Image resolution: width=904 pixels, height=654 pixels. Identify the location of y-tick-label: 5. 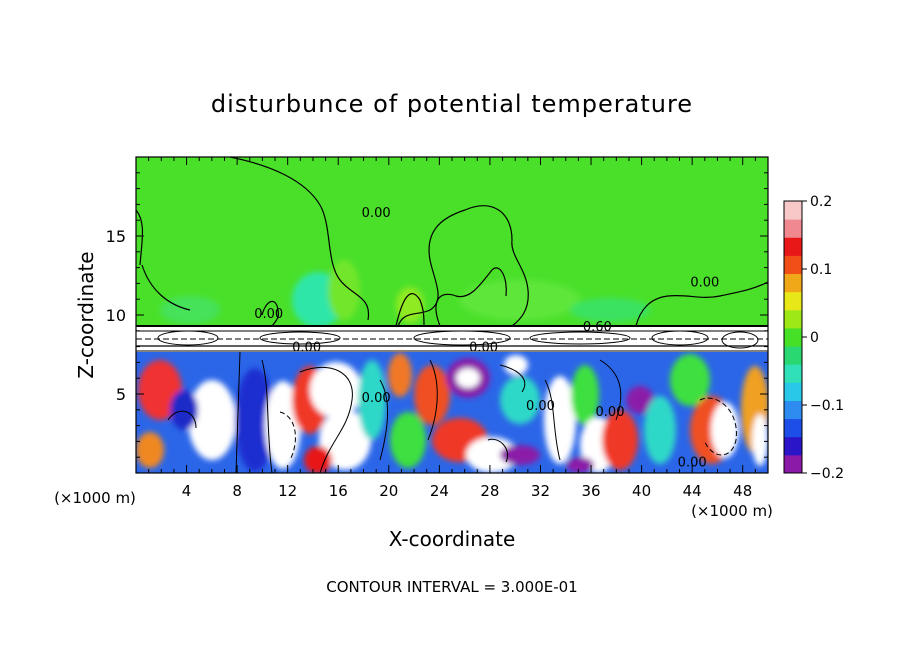
(121, 394).